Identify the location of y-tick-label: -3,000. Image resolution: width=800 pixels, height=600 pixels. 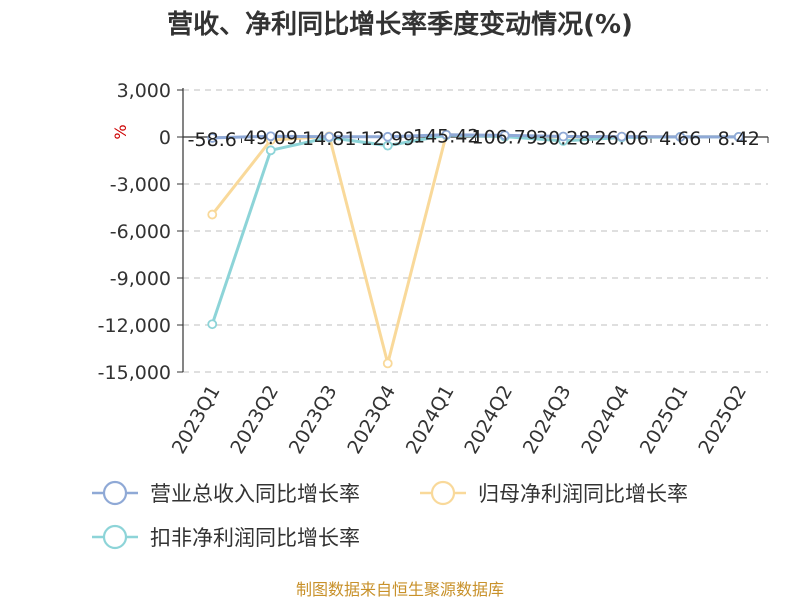
(140, 185).